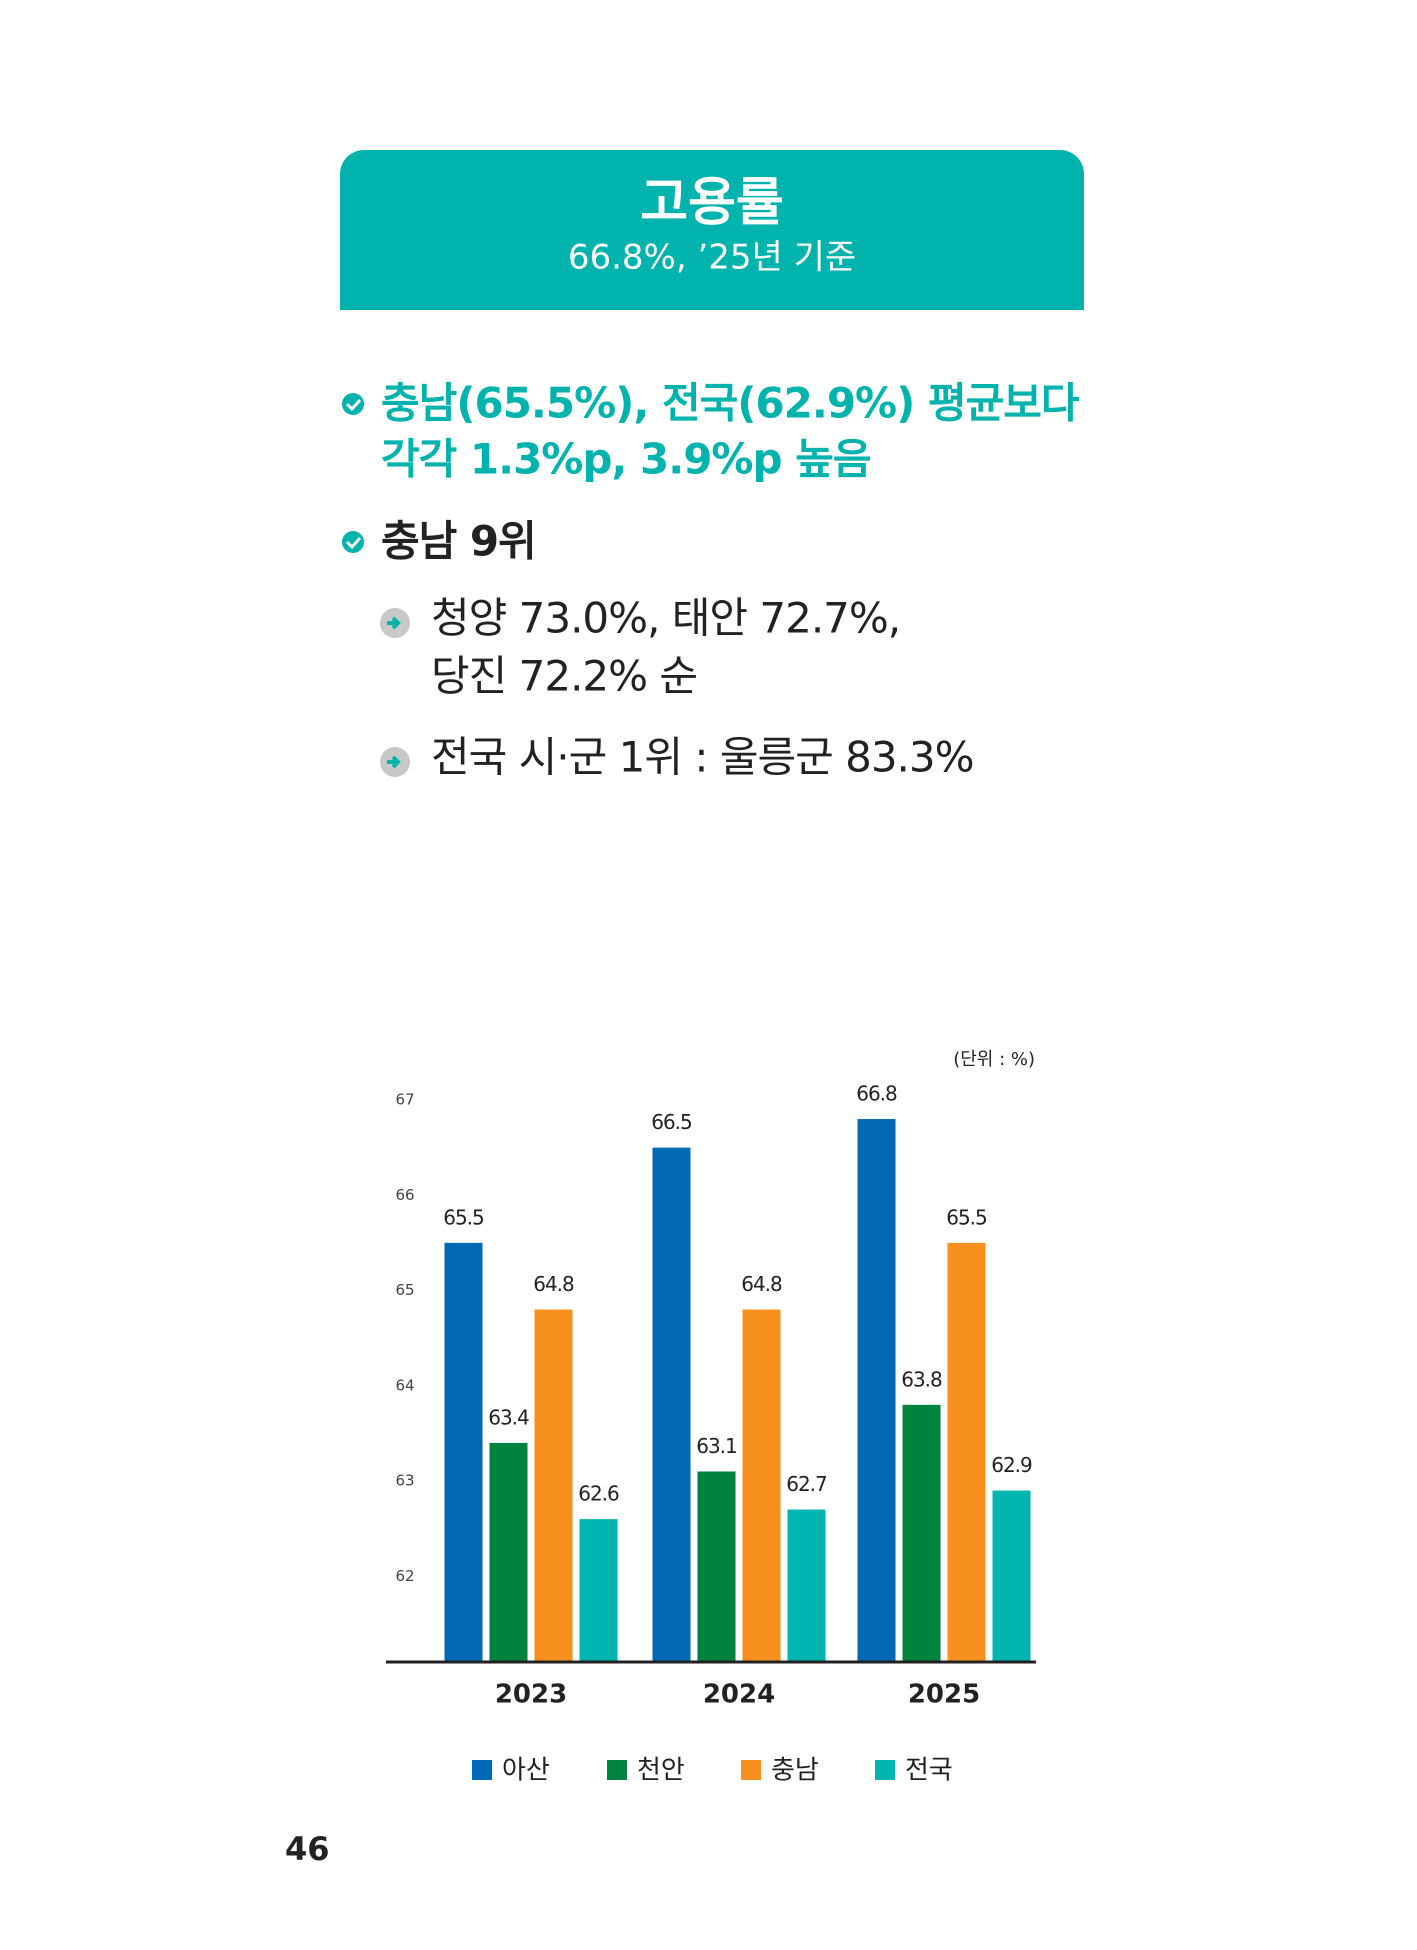 This screenshot has width=1417, height=1950. What do you see at coordinates (716, 1446) in the screenshot?
I see `data-label: 63.1` at bounding box center [716, 1446].